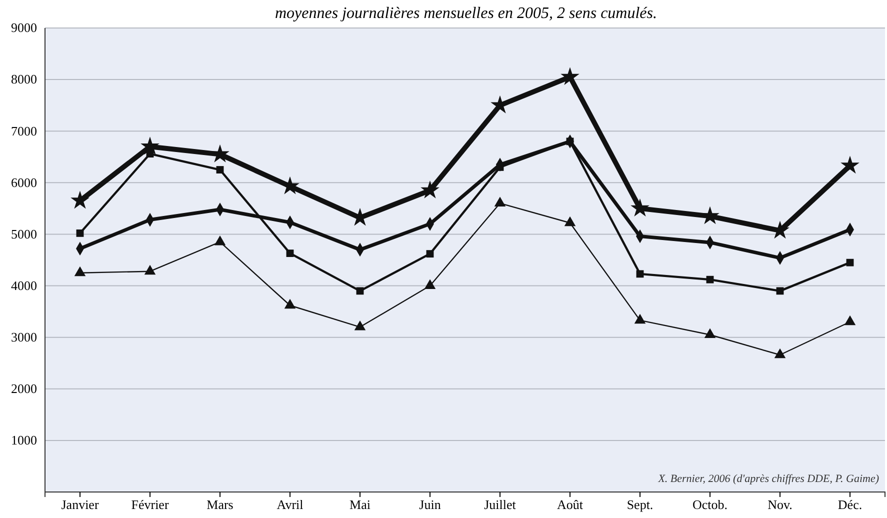  Describe the element at coordinates (430, 504) in the screenshot. I see `x-tick-label: Juin` at that location.